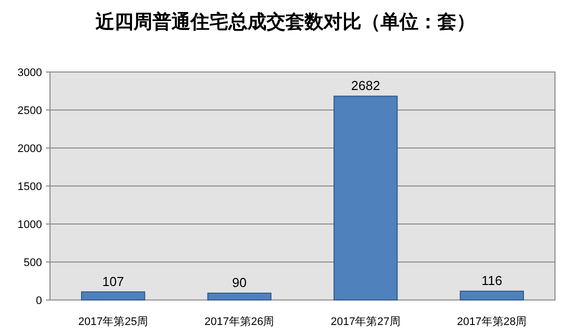 This screenshot has width=571, height=335. What do you see at coordinates (33, 263) in the screenshot?
I see `y-tick-label: 500` at bounding box center [33, 263].